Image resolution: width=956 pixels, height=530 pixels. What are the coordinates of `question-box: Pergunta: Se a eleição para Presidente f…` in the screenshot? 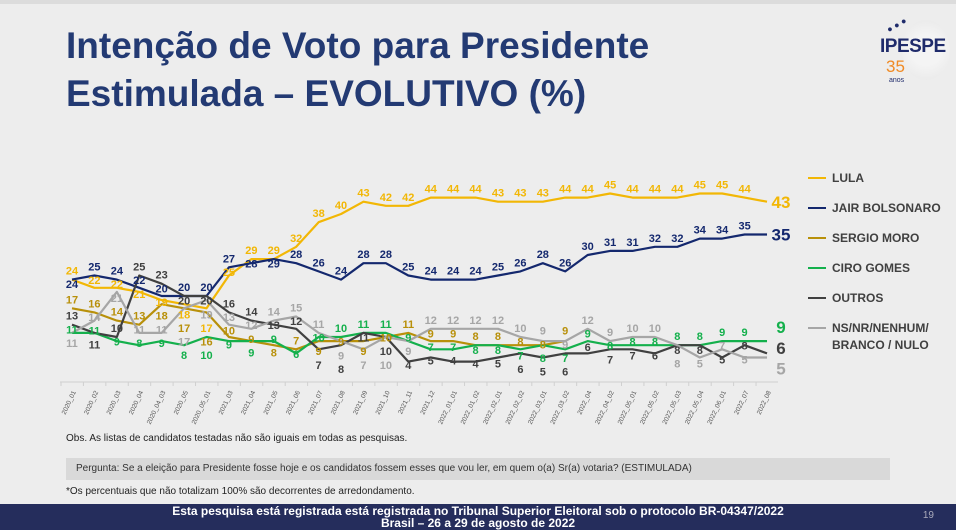 It's located at (478, 469).